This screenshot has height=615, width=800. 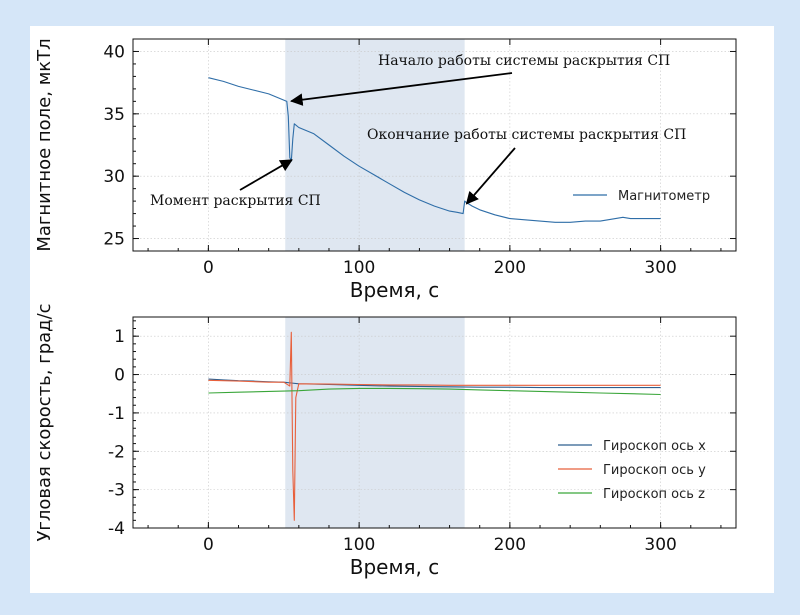 What do you see at coordinates (114, 52) in the screenshot?
I see `y-tick-label: 40` at bounding box center [114, 52].